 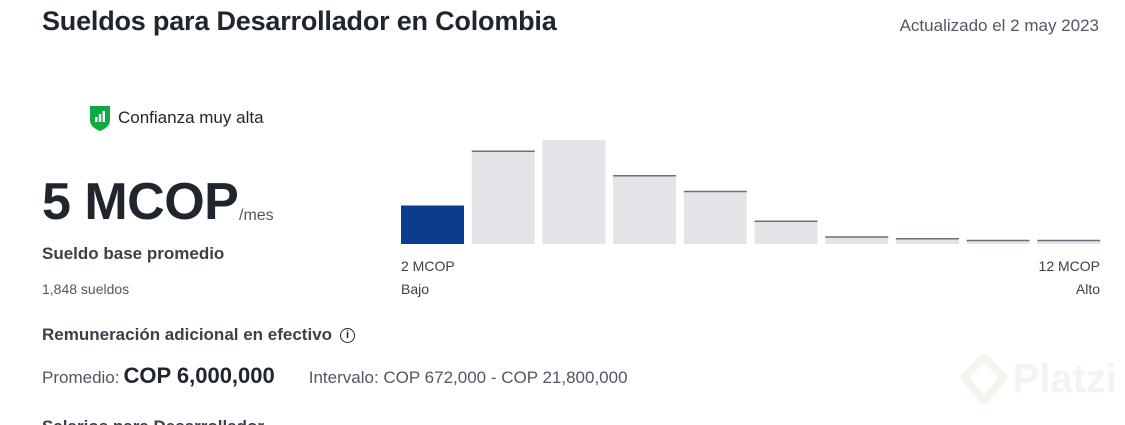 I want to click on extra-pay-title: Remuneración adicional en efectivo, so click(x=187, y=334).